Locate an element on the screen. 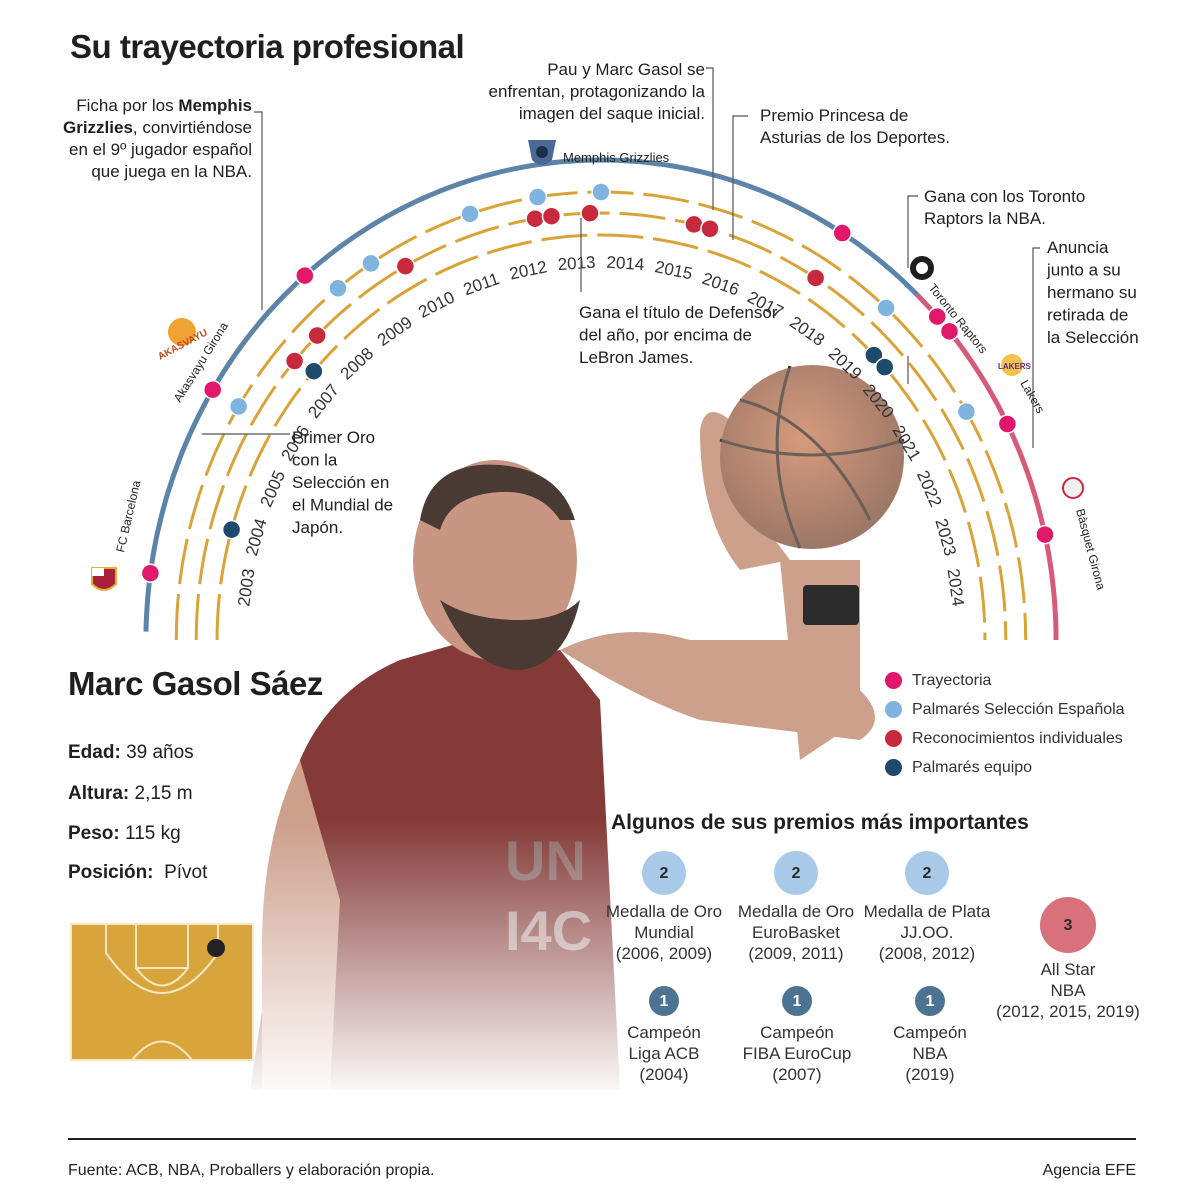 The height and width of the screenshot is (1193, 1199). svg-text: Gana con los Toronto is located at coordinates (1004, 196).